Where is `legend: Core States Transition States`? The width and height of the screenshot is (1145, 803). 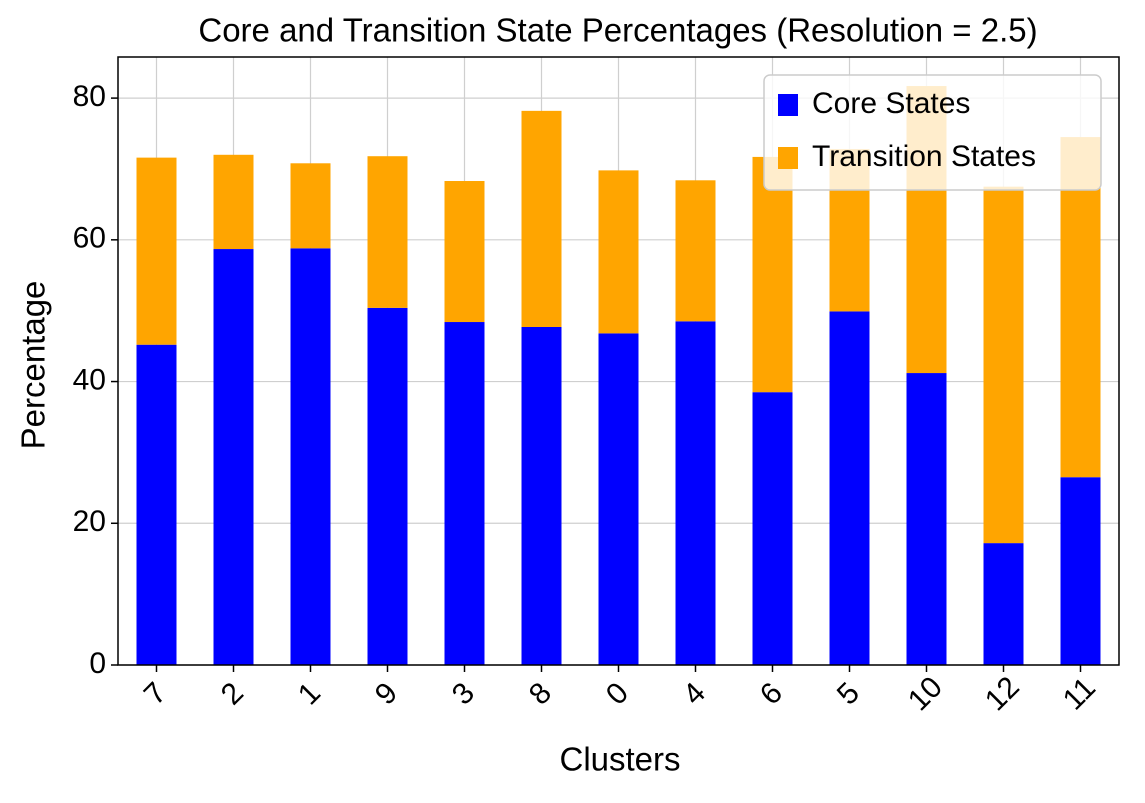 legend: Core States Transition States is located at coordinates (932, 132).